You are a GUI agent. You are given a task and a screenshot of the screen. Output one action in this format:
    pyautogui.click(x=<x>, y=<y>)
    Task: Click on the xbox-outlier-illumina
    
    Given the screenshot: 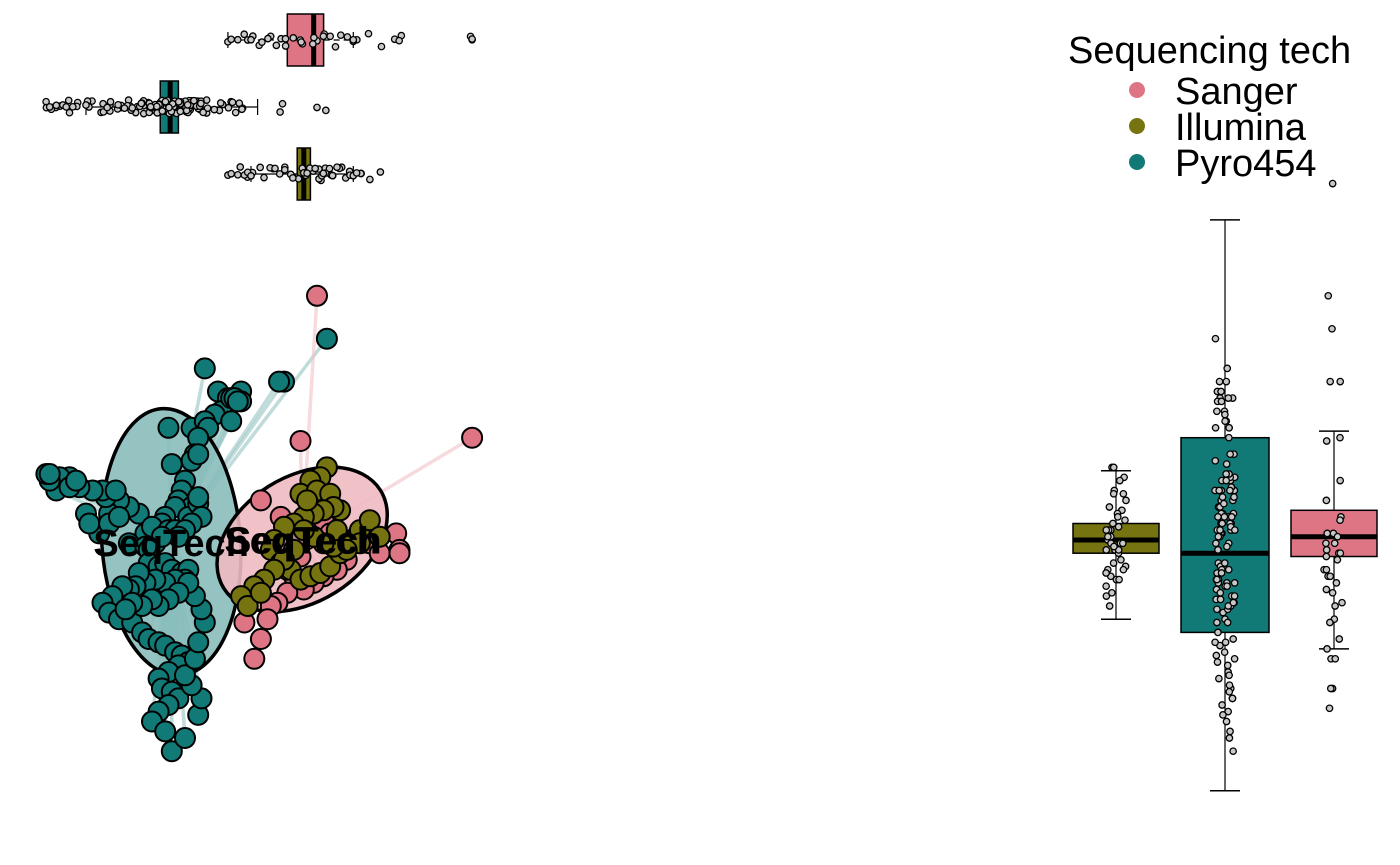 What is the action you would take?
    pyautogui.click(x=237, y=174)
    